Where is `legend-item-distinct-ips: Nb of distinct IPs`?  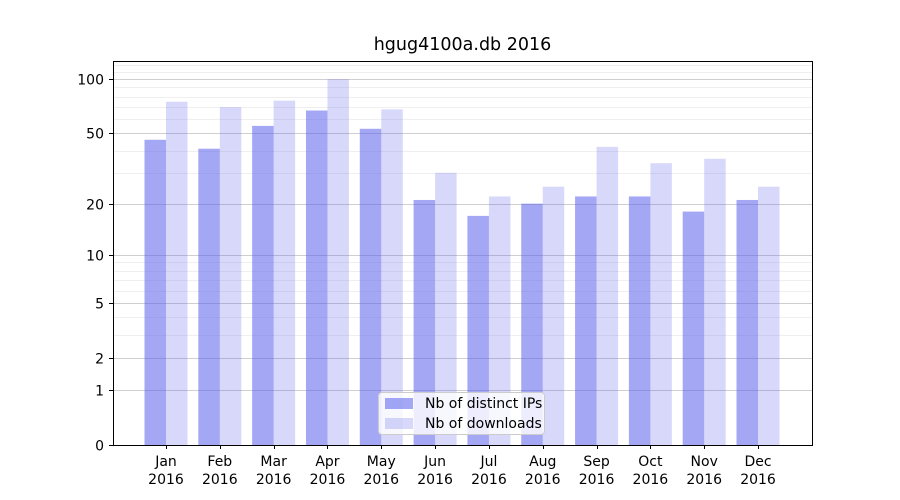
legend-item-distinct-ips: Nb of distinct IPs is located at coordinates (461, 403).